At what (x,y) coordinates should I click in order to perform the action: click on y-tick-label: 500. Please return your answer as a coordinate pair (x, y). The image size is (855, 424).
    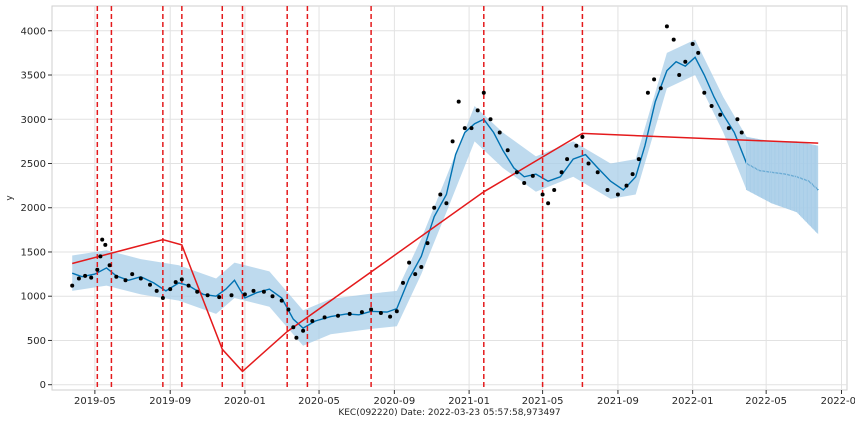
    Looking at the image, I should click on (36, 341).